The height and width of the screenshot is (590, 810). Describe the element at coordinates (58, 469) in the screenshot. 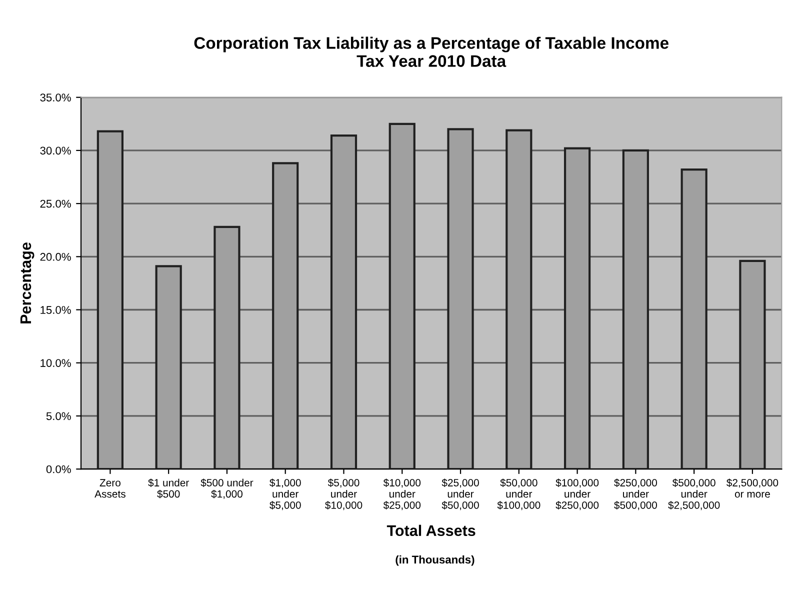

I see `y-tick-label: 0.0%` at that location.